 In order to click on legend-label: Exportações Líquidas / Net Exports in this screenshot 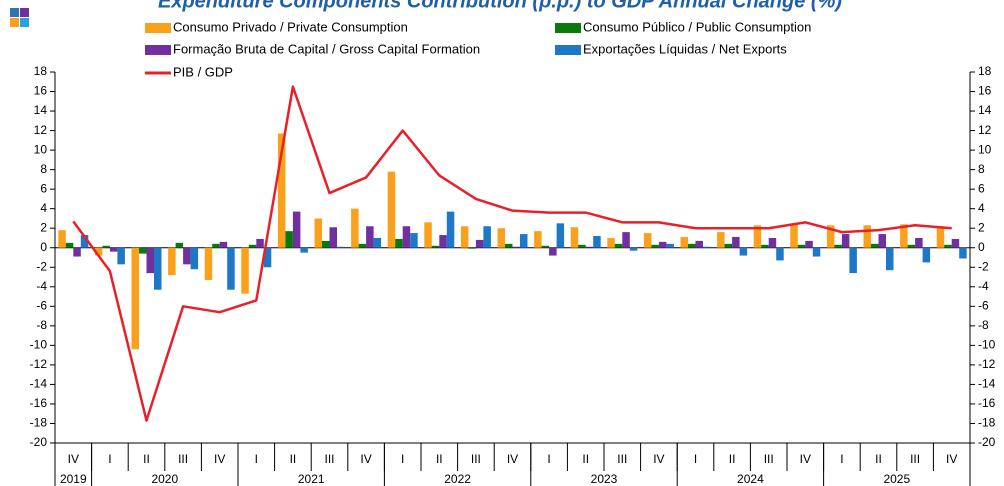, I will do `click(685, 48)`.